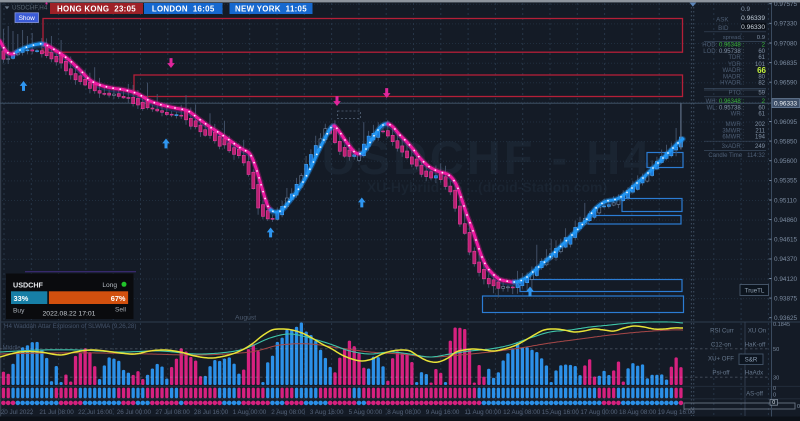 The image size is (800, 421). I want to click on svg-text: 80, so click(761, 77).